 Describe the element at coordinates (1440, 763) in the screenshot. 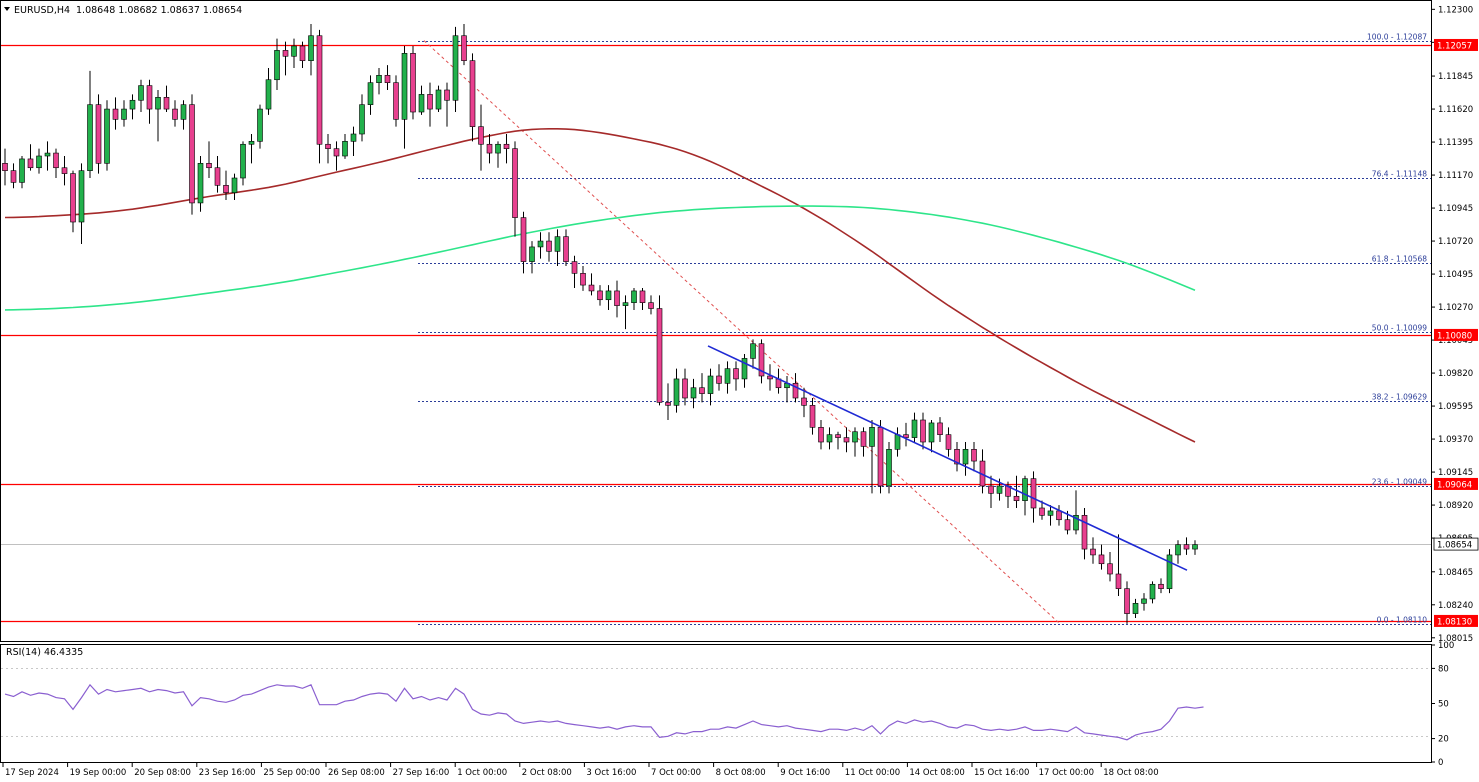

I see `rsi-tick-label: 0` at that location.